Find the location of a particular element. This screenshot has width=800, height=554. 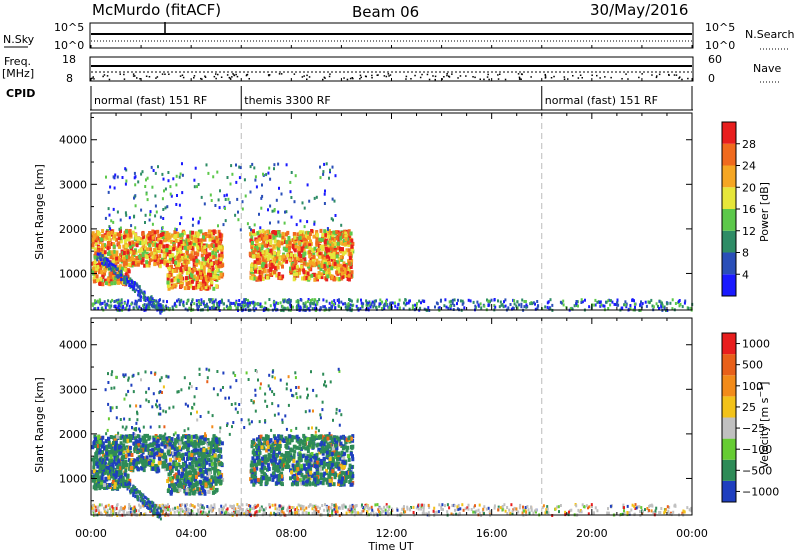

power-colorbar: 4 8 12 16 20 24 28 is located at coordinates (738, 209).